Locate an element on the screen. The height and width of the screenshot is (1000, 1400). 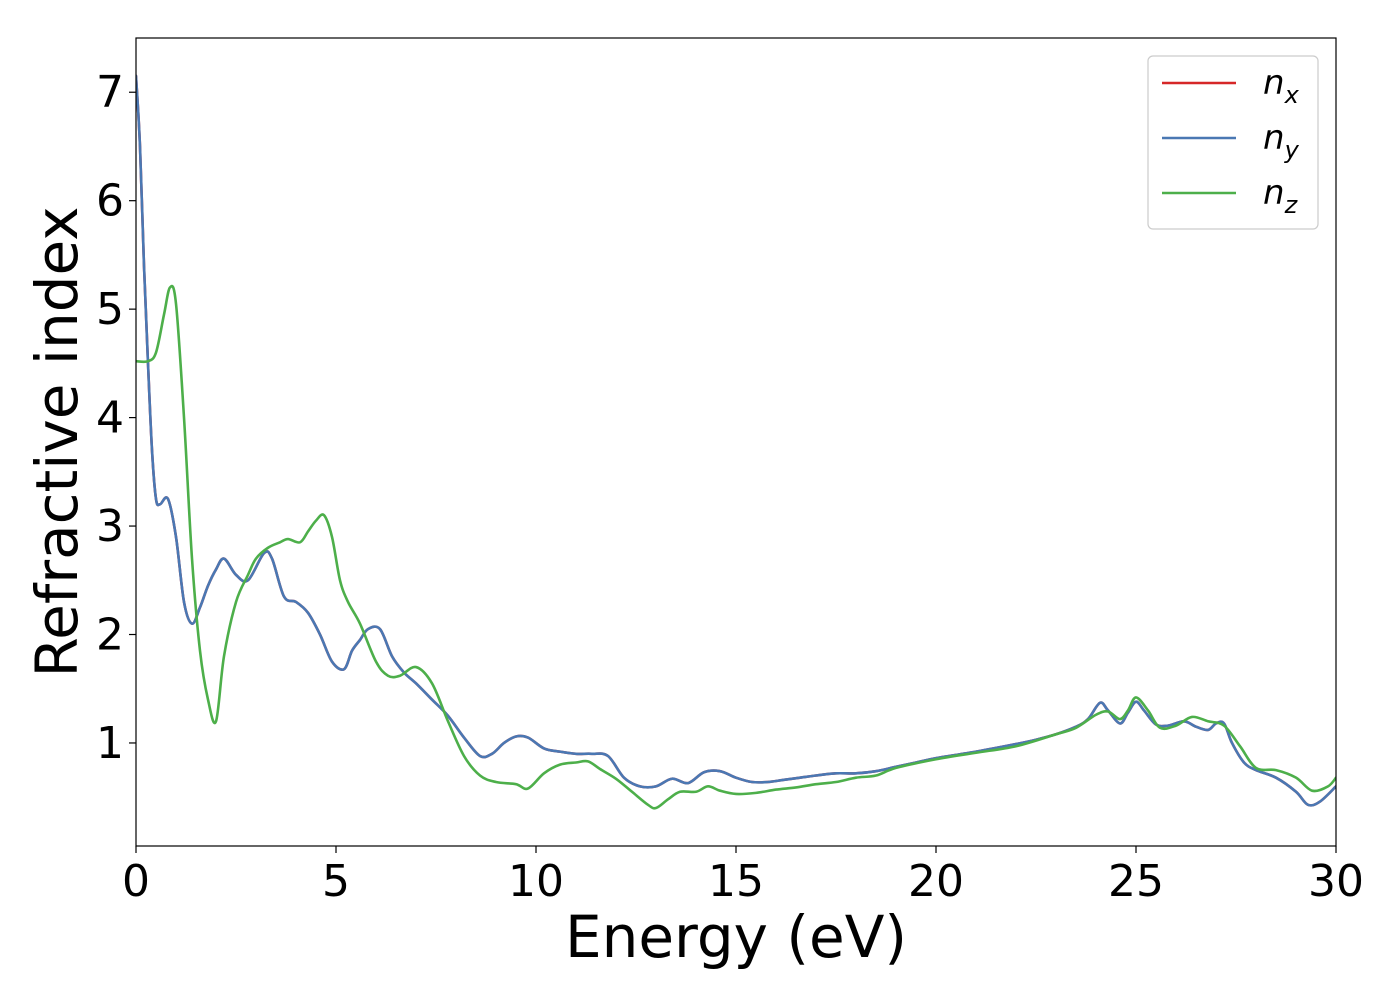
y-tick-label: 5 is located at coordinates (110, 309).